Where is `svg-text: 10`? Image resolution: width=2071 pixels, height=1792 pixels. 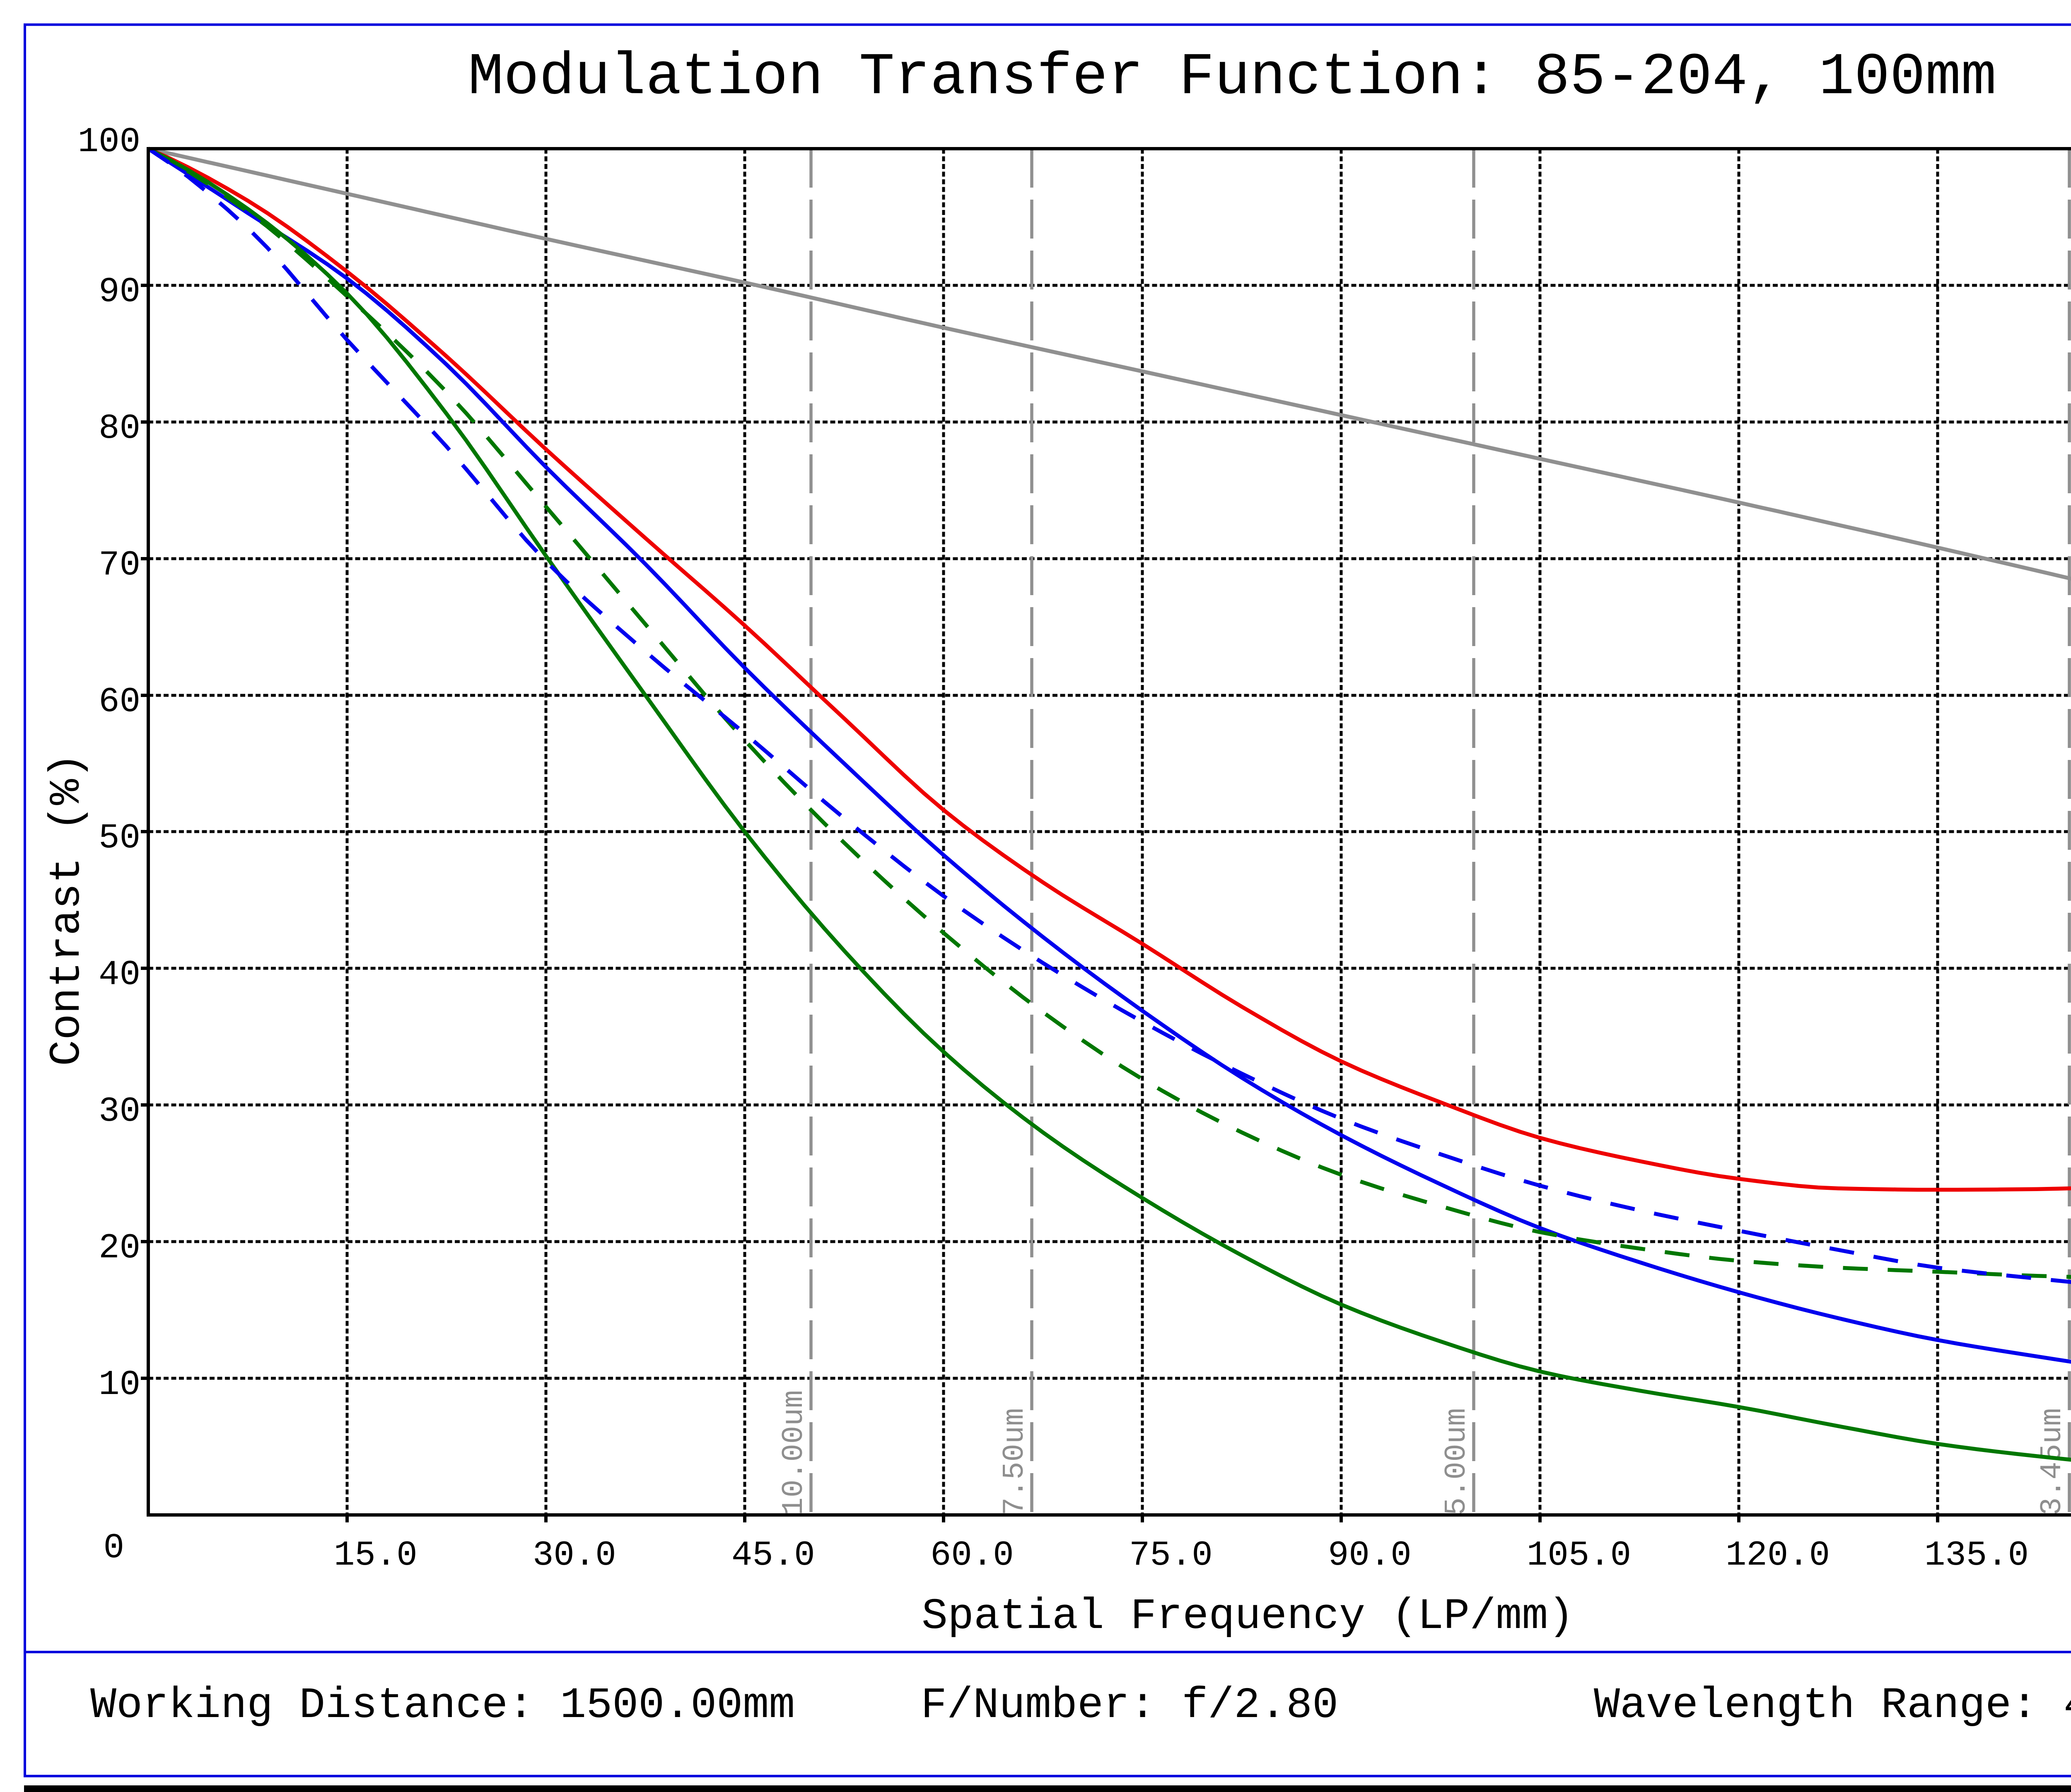 svg-text: 10 is located at coordinates (119, 1385).